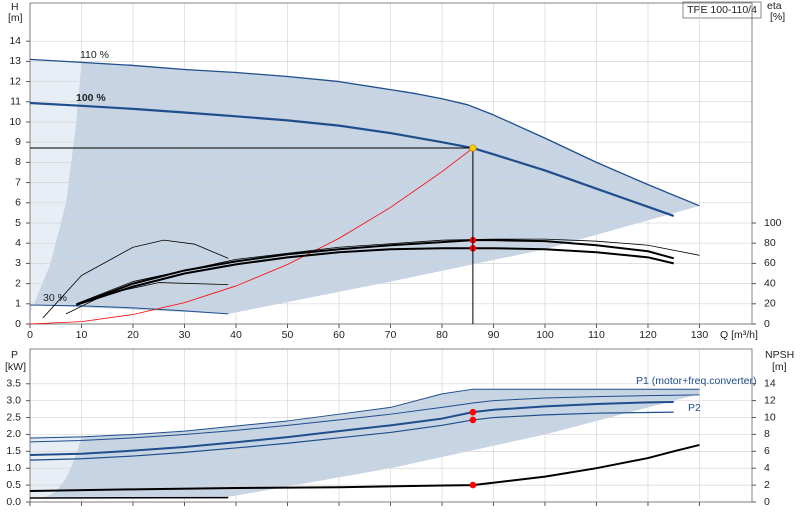  I want to click on y2-tick-label: 60, so click(770, 263).